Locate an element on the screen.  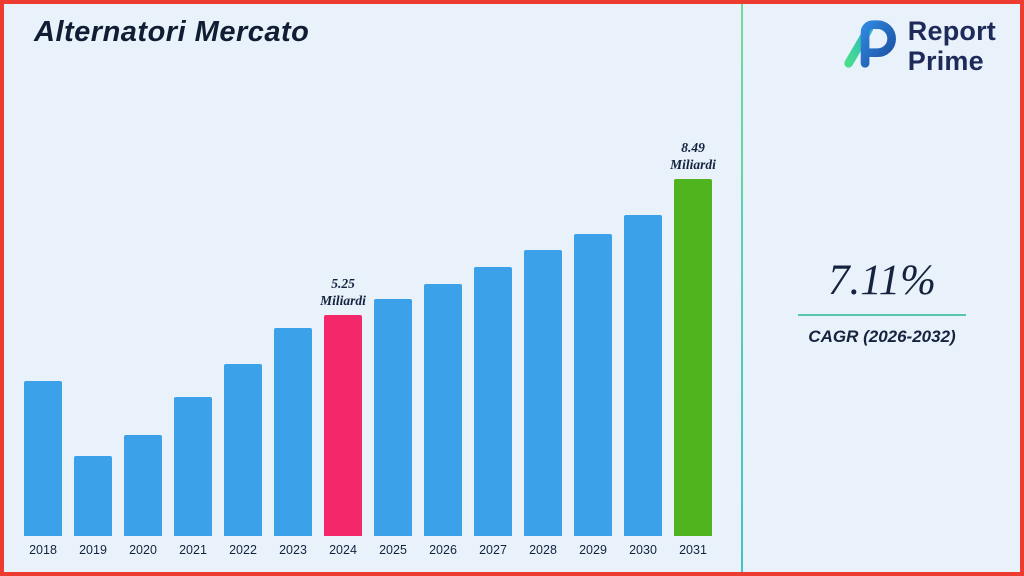
x-axis-label-2025: 2025 is located at coordinates (393, 550).